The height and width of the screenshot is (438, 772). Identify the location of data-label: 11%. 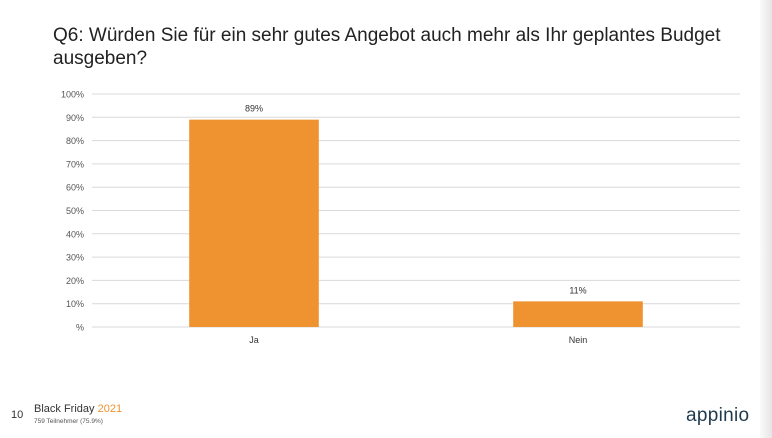
(577, 290).